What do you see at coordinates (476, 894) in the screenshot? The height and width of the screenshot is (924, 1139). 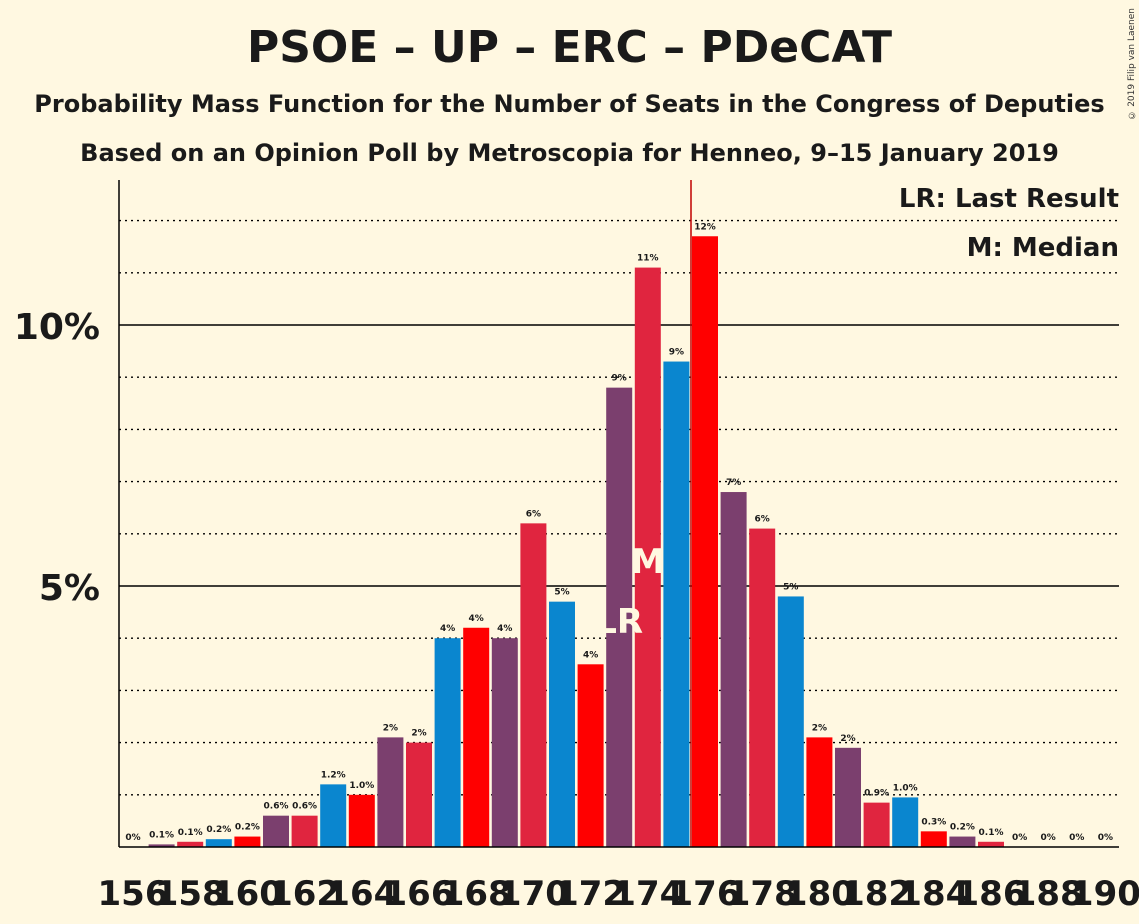 I see `x-tick-label: 168` at bounding box center [476, 894].